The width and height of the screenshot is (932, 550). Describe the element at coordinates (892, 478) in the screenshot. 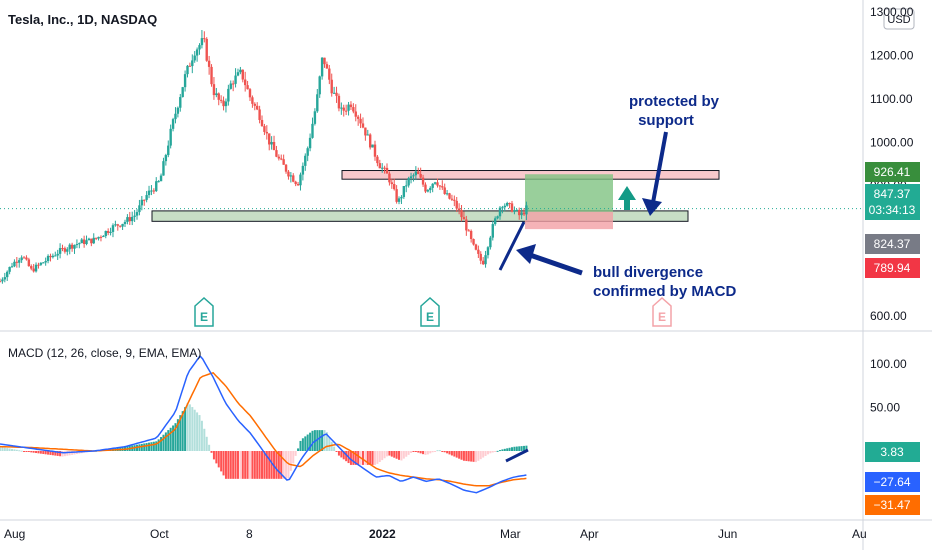

I see `macd-labels: 3.83 −27.64 −31.47` at that location.